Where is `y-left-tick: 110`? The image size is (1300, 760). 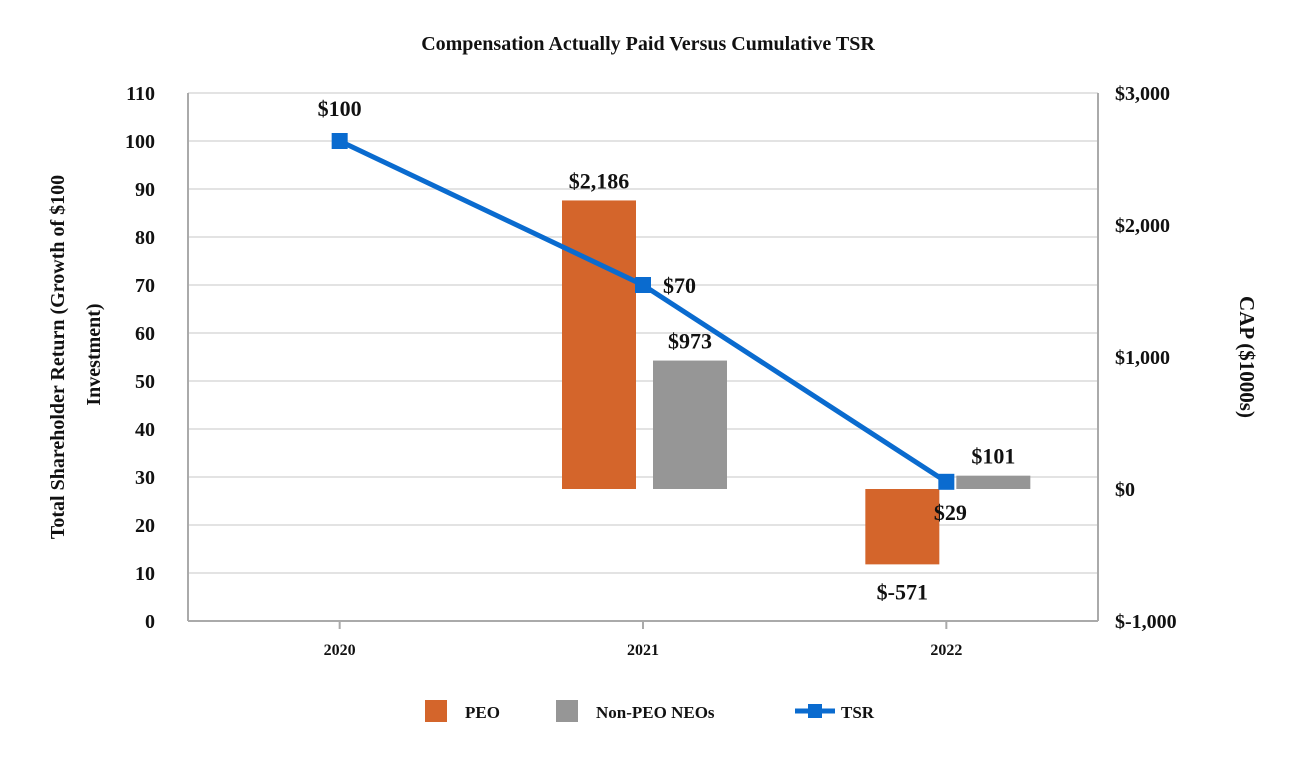
y-left-tick: 110 is located at coordinates (140, 94).